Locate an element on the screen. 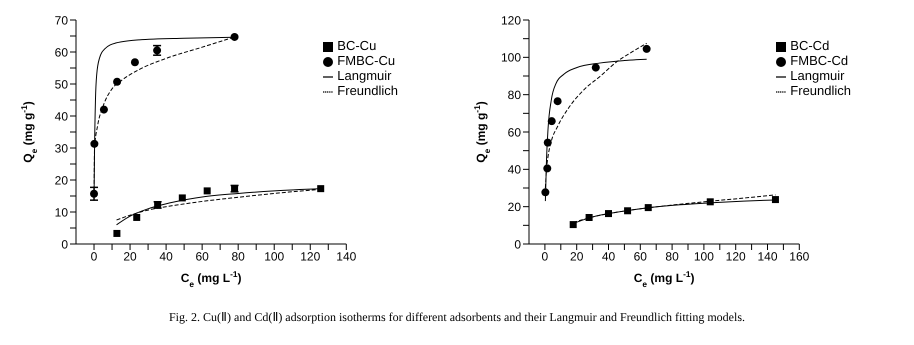 This screenshot has width=914, height=345. y-tick-label: 10 is located at coordinates (61, 212).